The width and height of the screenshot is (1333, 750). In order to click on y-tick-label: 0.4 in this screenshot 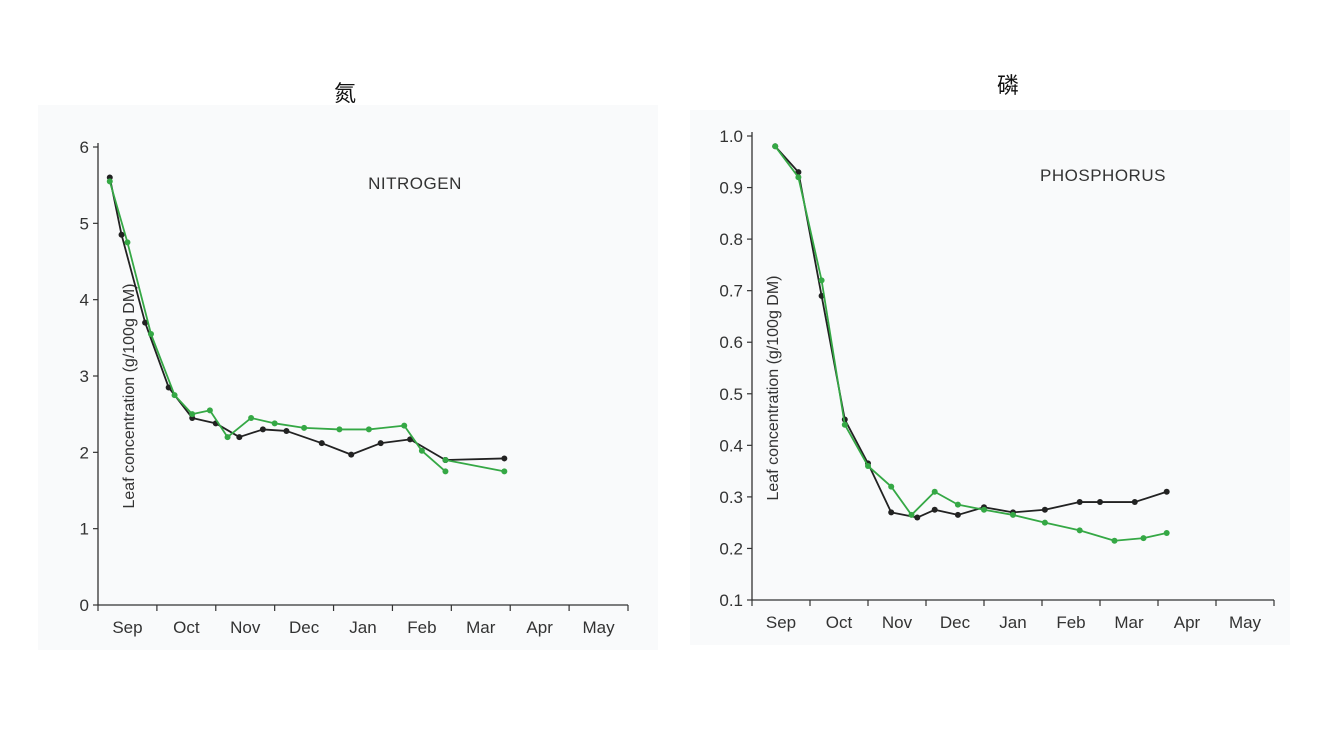, I will do `click(731, 445)`.